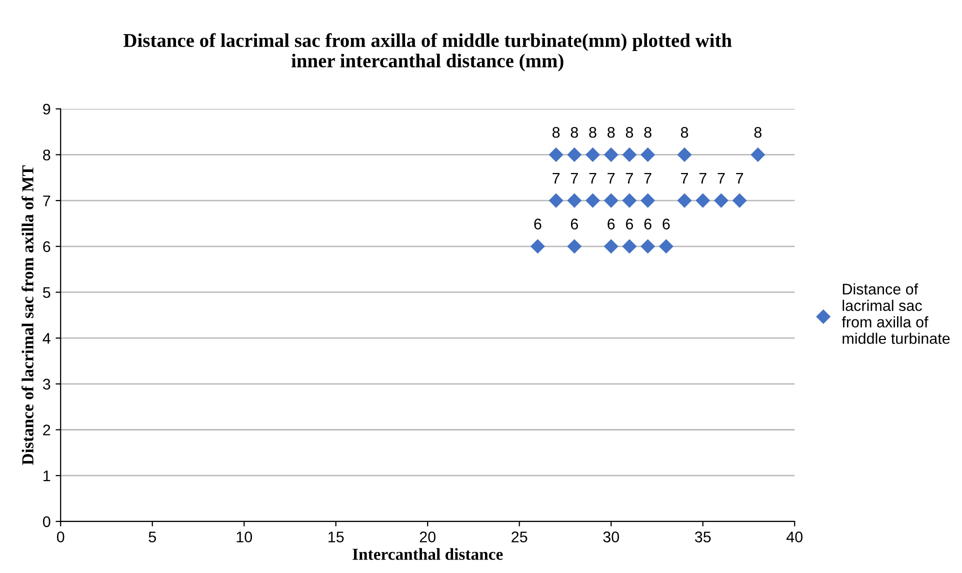 The image size is (962, 573). Describe the element at coordinates (896, 313) in the screenshot. I see `legend-label: Distance of lacrimal sac from axilla of middle turbinate` at that location.